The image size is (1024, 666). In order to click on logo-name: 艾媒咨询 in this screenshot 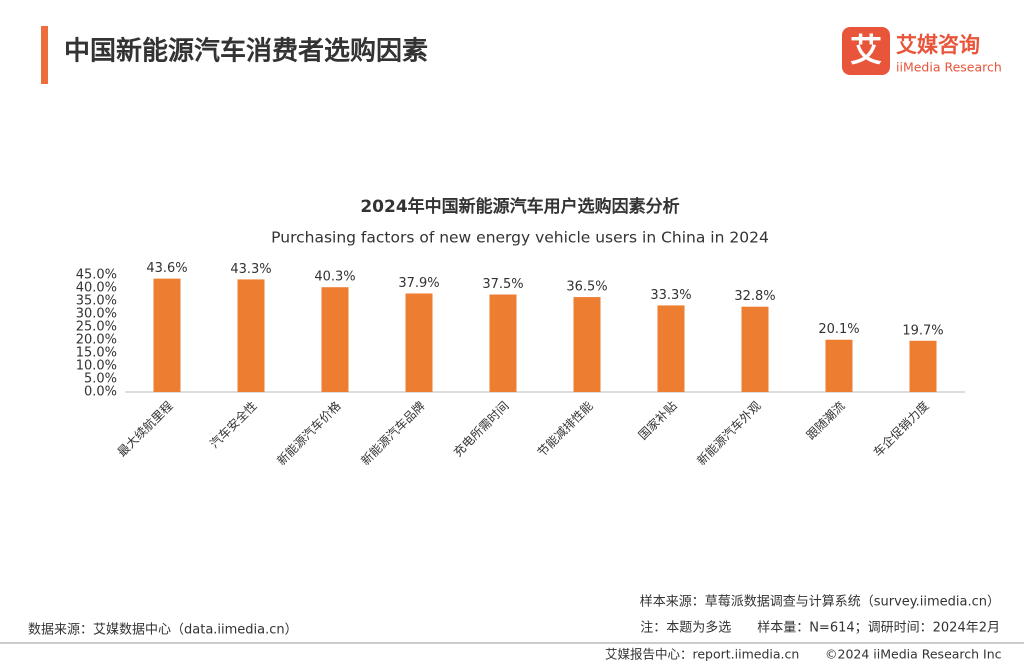, I will do `click(938, 45)`.